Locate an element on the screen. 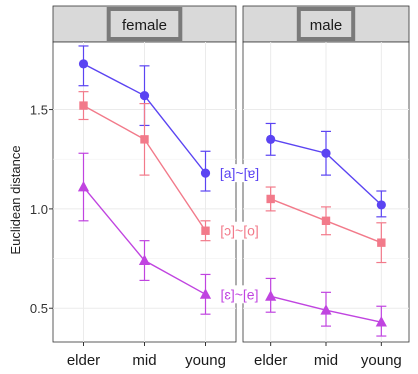 The width and height of the screenshot is (418, 374). y-axis-title: Euclidean distance is located at coordinates (15, 199).